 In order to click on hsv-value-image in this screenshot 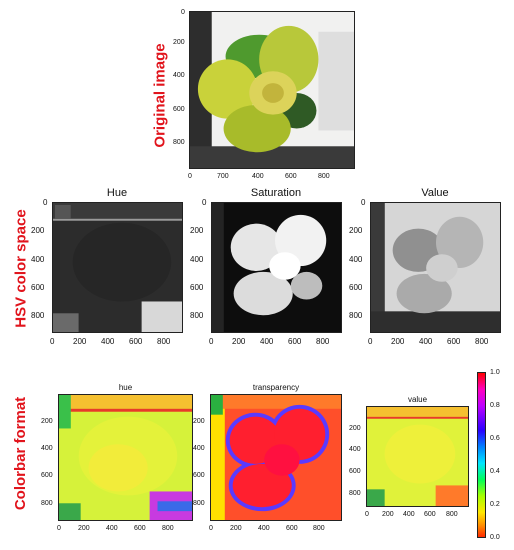, I will do `click(435, 267)`.